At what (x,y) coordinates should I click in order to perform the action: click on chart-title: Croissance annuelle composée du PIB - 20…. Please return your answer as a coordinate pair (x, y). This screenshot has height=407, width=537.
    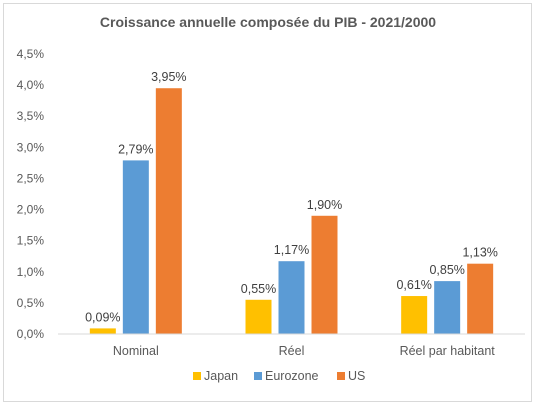
    Looking at the image, I should click on (268, 22).